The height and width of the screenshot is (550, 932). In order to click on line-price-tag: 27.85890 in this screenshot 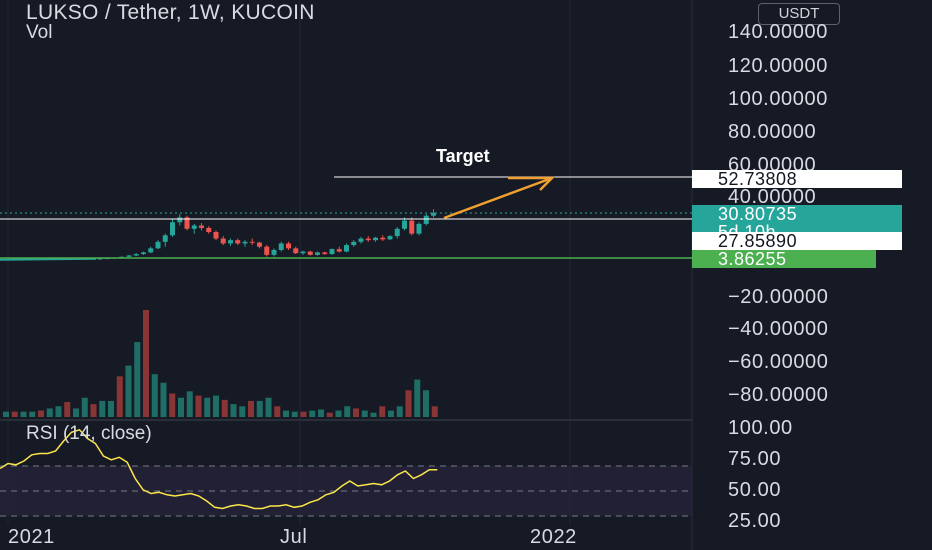, I will do `click(797, 241)`.